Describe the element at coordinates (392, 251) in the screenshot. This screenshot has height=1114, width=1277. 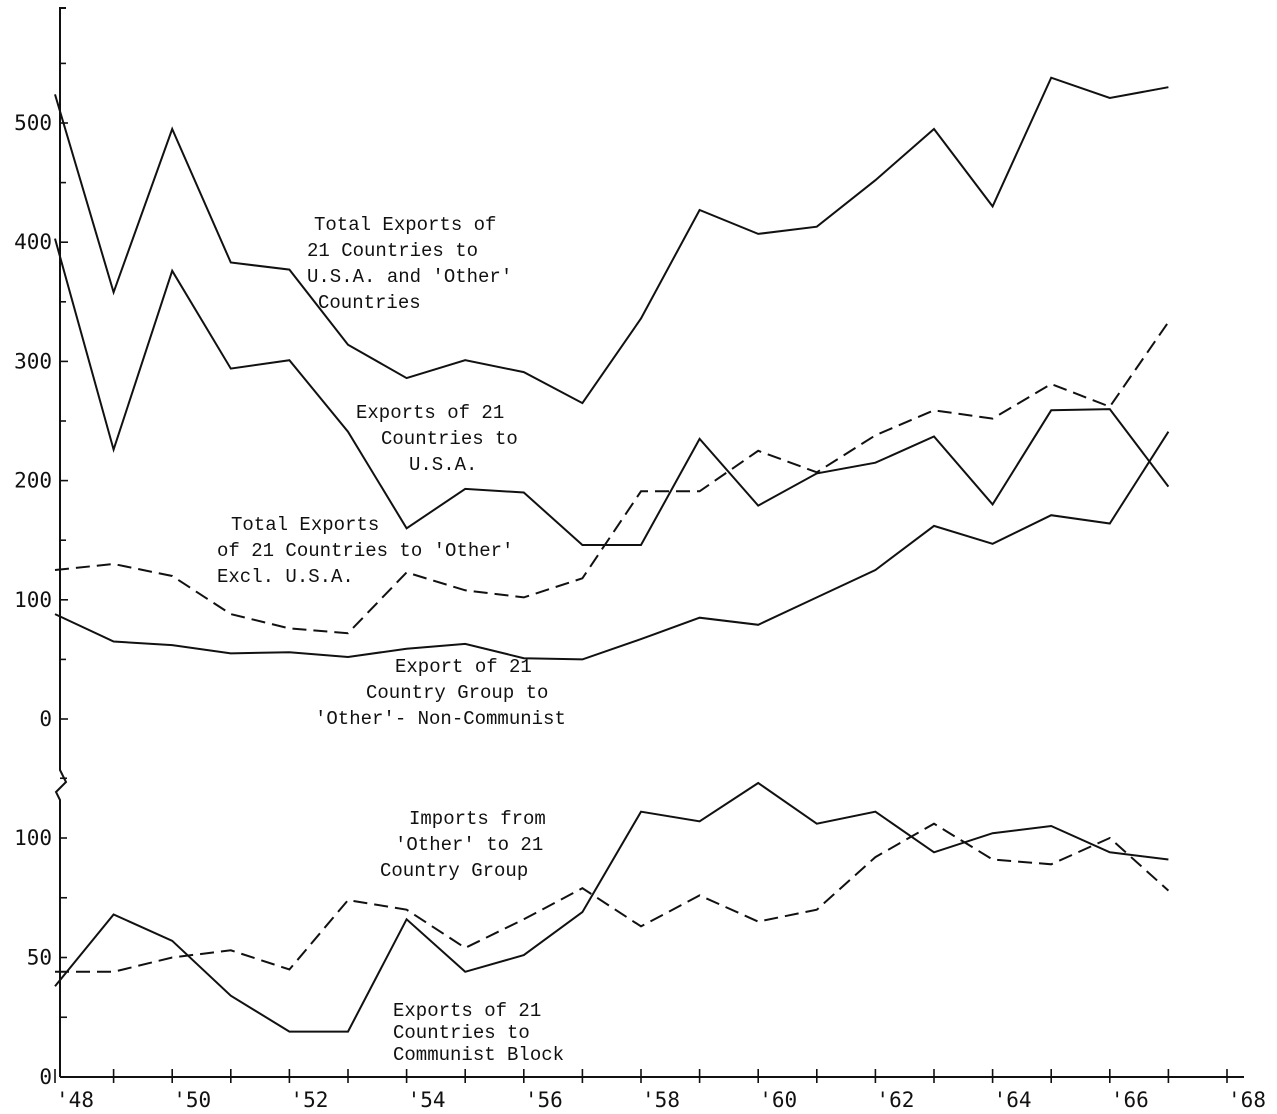
I see `annotation-total-exports-line-2: 21 Countries to` at that location.